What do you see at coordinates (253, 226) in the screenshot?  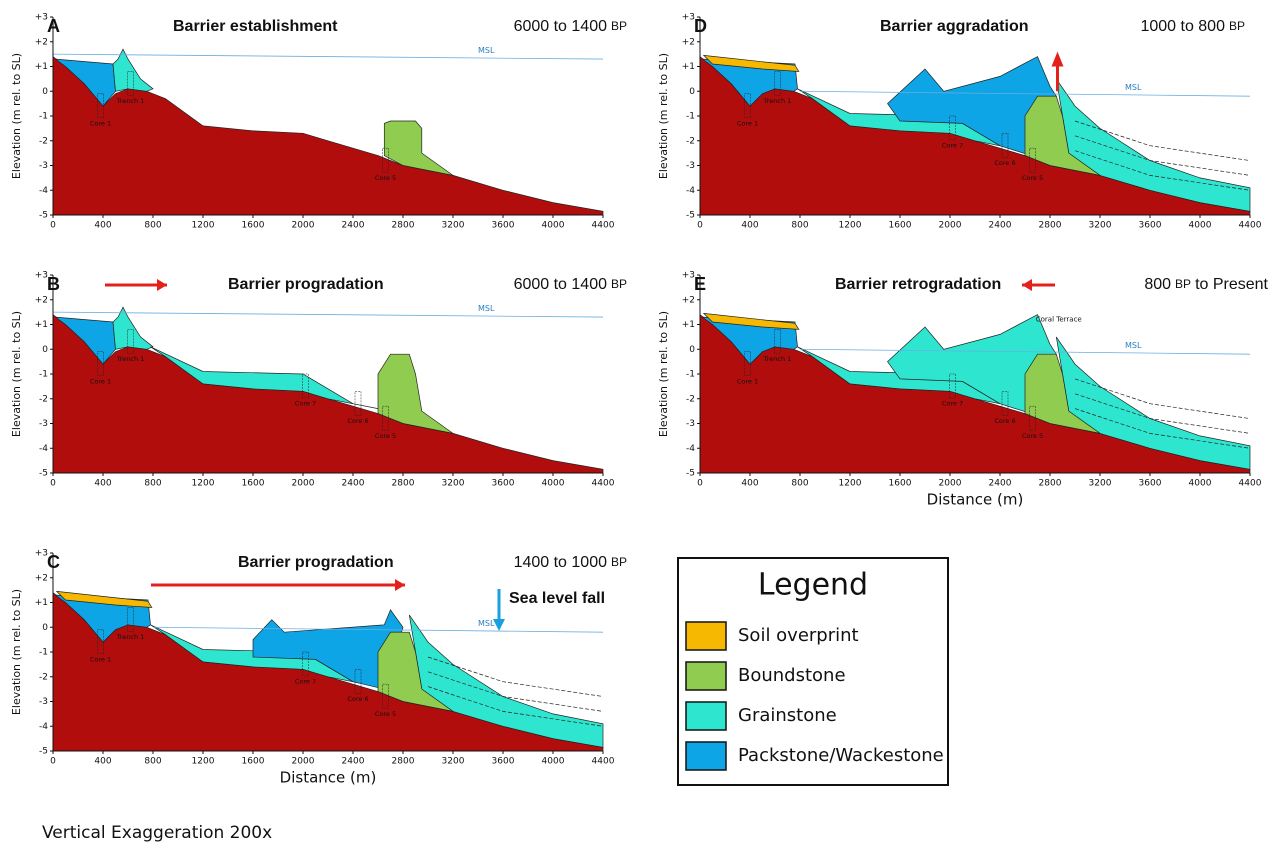 I see `x-tick-label: 1600` at bounding box center [253, 226].